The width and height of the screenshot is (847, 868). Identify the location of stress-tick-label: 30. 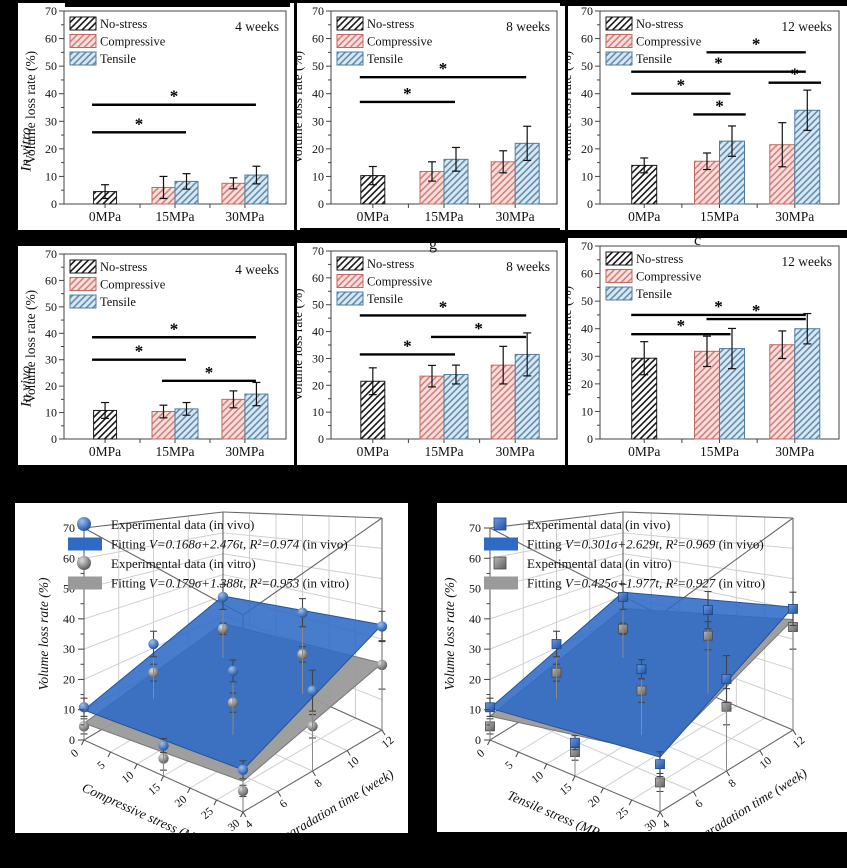
(651, 824).